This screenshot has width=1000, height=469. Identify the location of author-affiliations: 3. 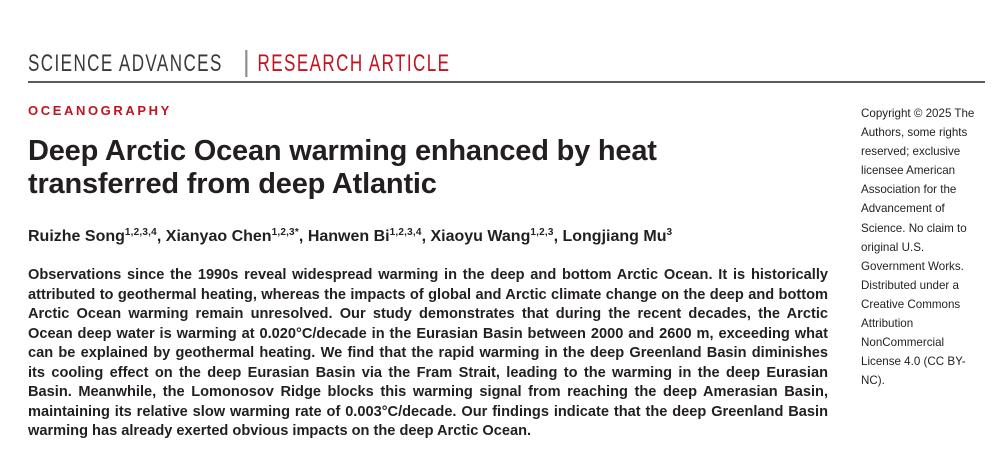
(669, 232).